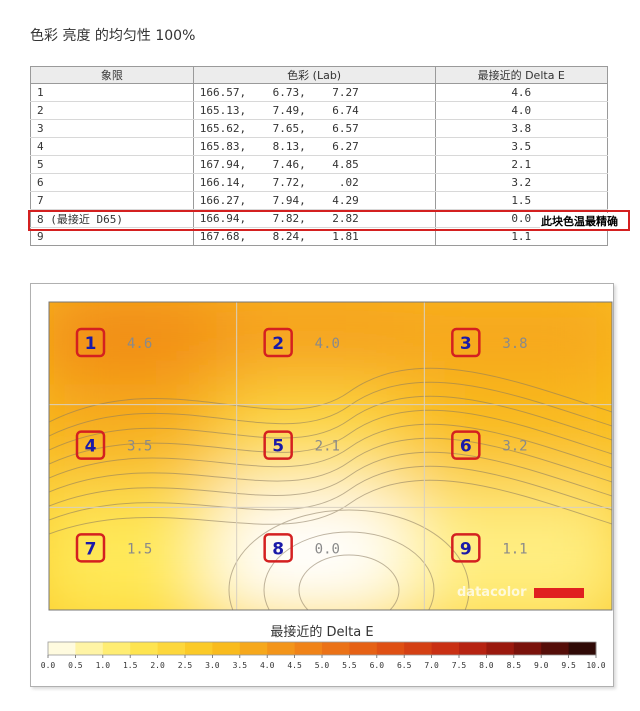  What do you see at coordinates (541, 665) in the screenshot?
I see `colorbar-tick-label: 9.0` at bounding box center [541, 665].